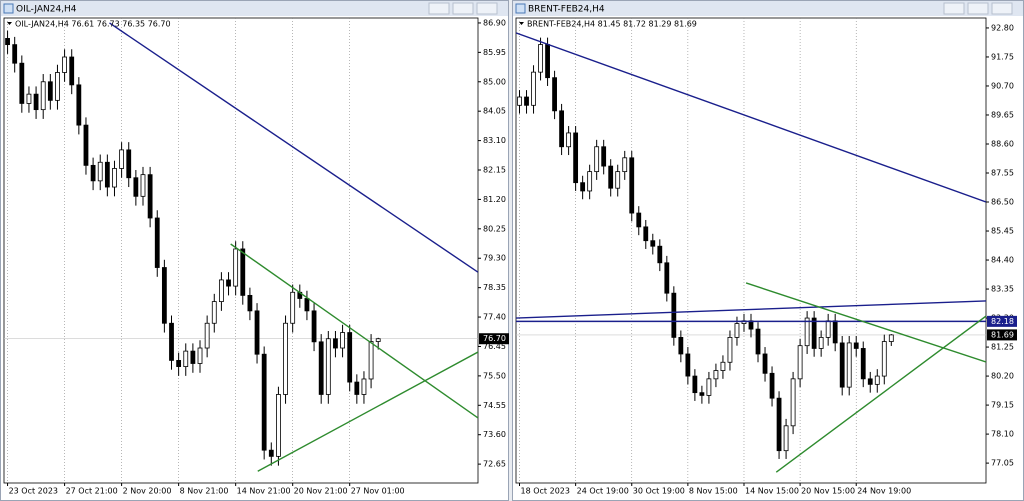 The image size is (1024, 501). What do you see at coordinates (264, 491) in the screenshot?
I see `x-tick-label: 14 Nov 21:00` at bounding box center [264, 491].